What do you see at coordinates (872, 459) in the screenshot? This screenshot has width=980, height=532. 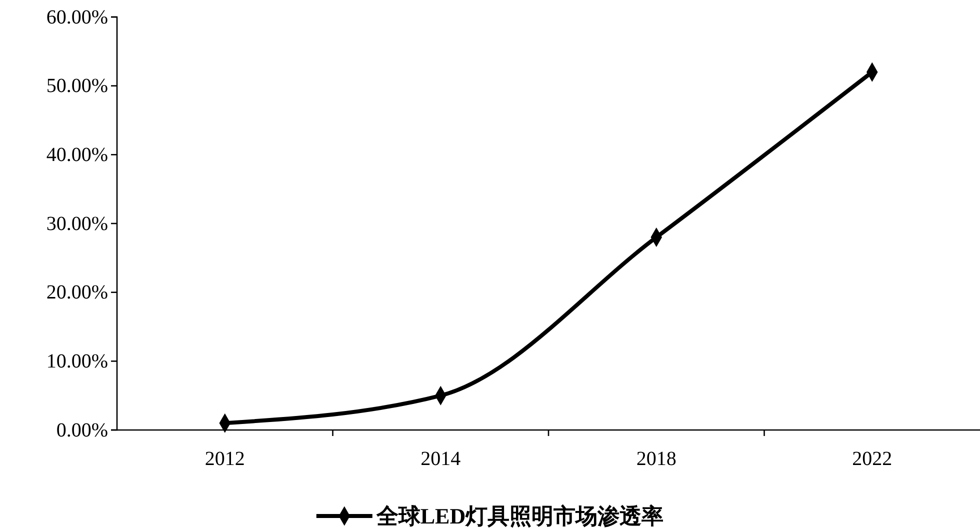 I see `x-tick-label: 2022` at bounding box center [872, 459].